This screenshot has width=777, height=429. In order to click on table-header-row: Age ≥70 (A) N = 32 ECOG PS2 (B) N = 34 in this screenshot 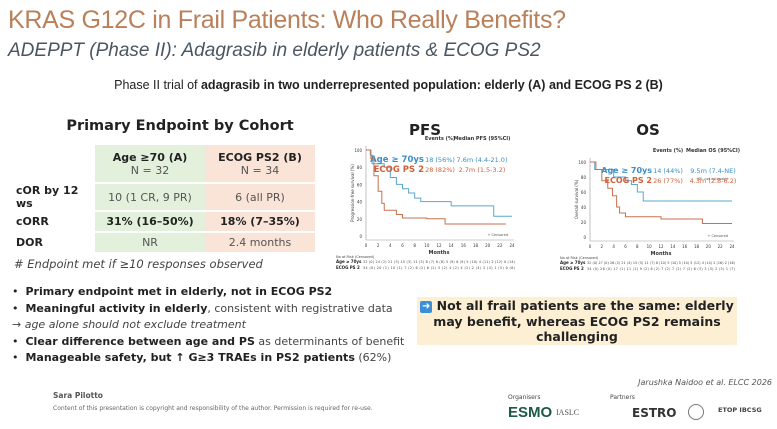, I will do `click(164, 164)`.